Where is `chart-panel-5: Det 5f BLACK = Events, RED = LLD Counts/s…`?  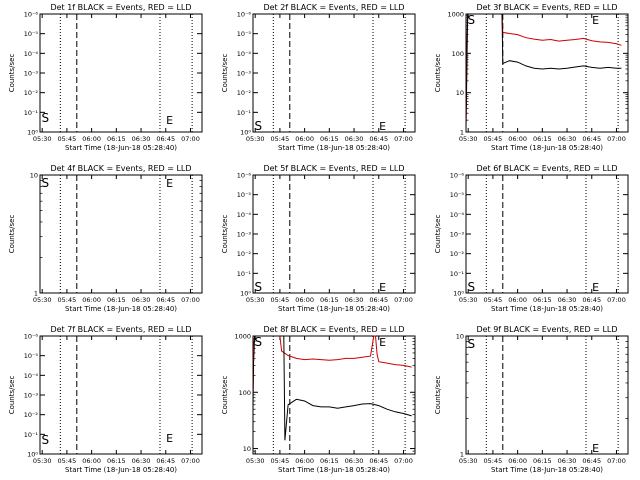 chart-panel-5: Det 5f BLACK = Events, RED = LLD Counts/s… is located at coordinates (318, 238).